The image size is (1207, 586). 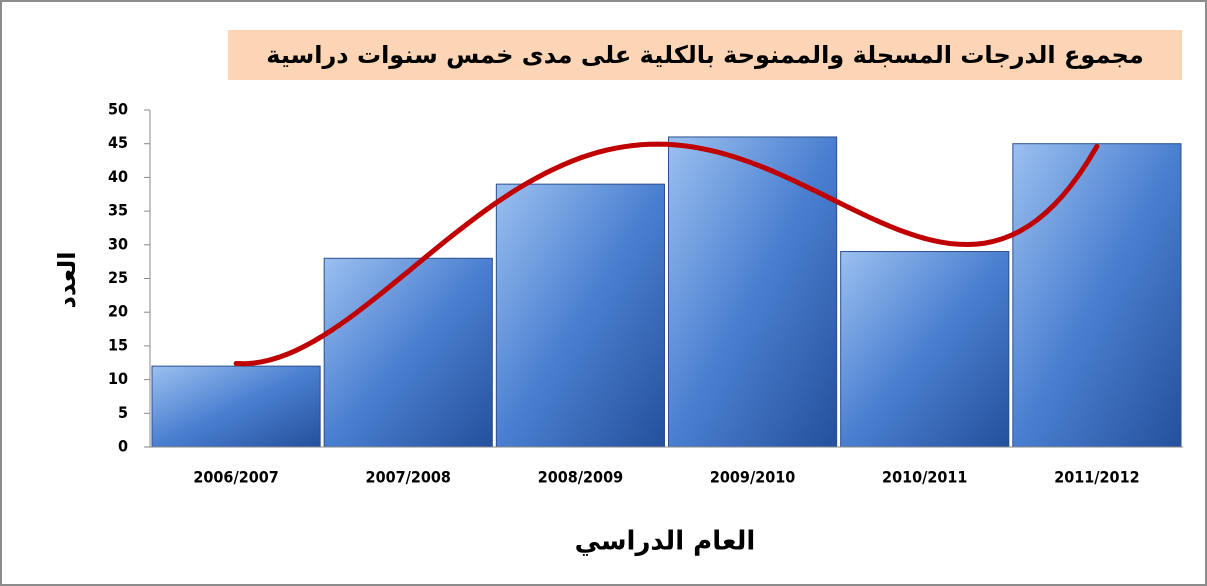 I want to click on y-tick-label: 35, so click(x=118, y=210).